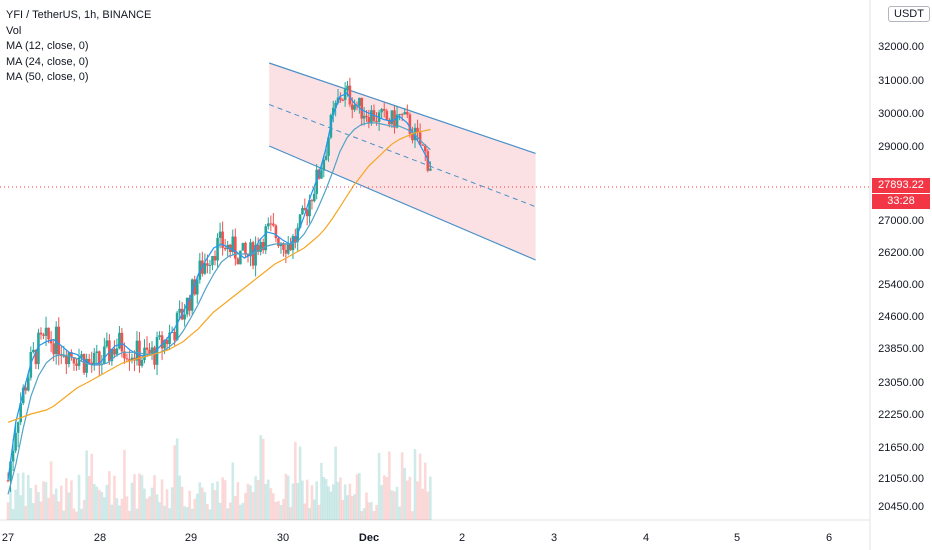 The width and height of the screenshot is (932, 550). What do you see at coordinates (47, 46) in the screenshot?
I see `legend-ma12: MA (12, close, 0)` at bounding box center [47, 46].